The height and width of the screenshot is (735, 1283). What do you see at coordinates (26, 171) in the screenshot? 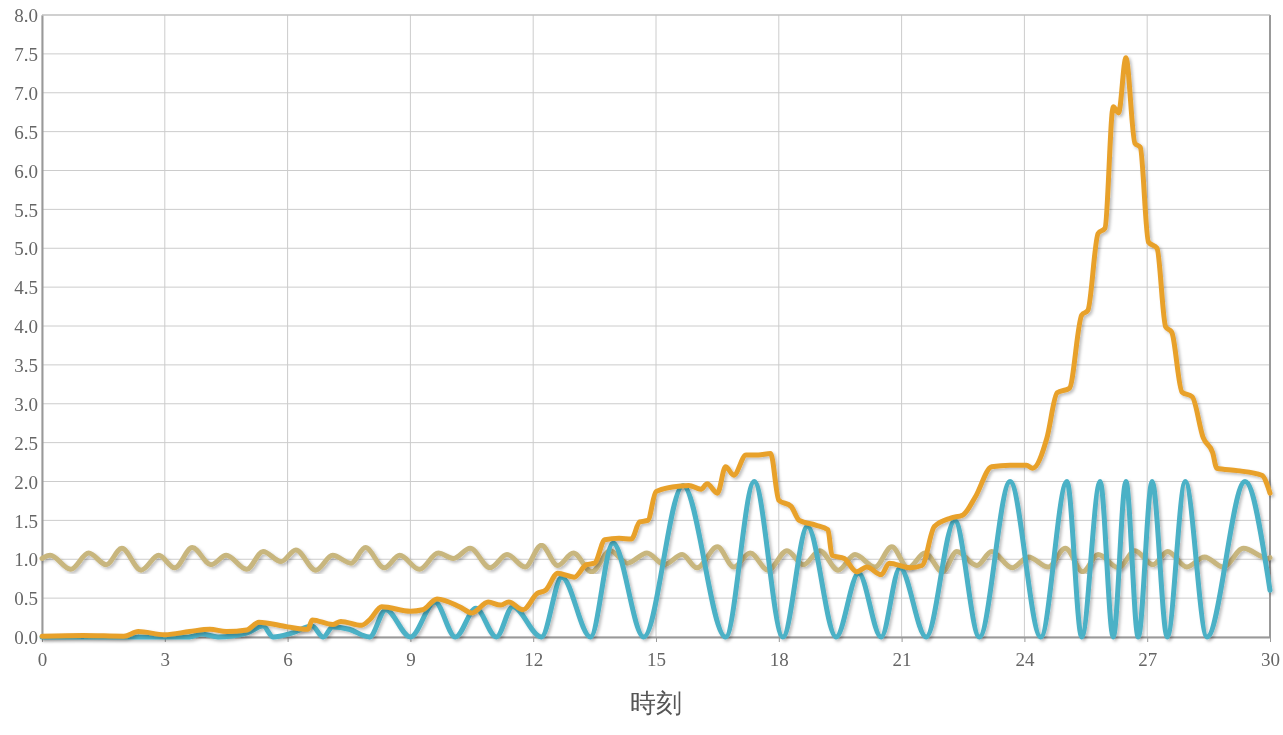
I see `y-tick-label: 6.0` at bounding box center [26, 171].